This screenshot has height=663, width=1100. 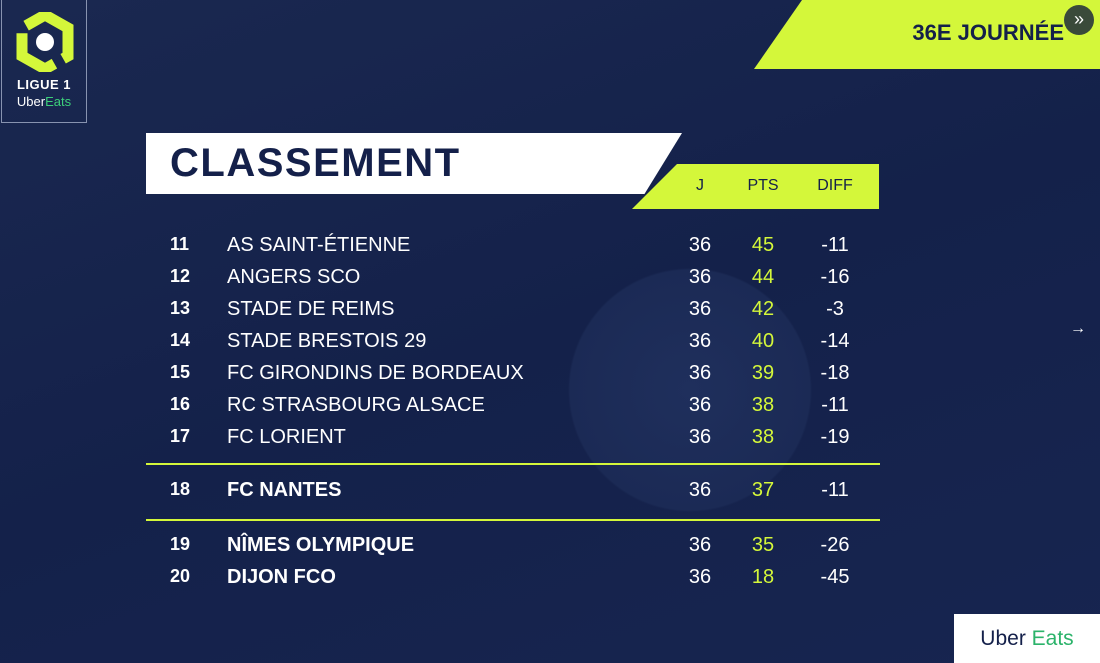 What do you see at coordinates (700, 185) in the screenshot?
I see `col-j: J` at bounding box center [700, 185].